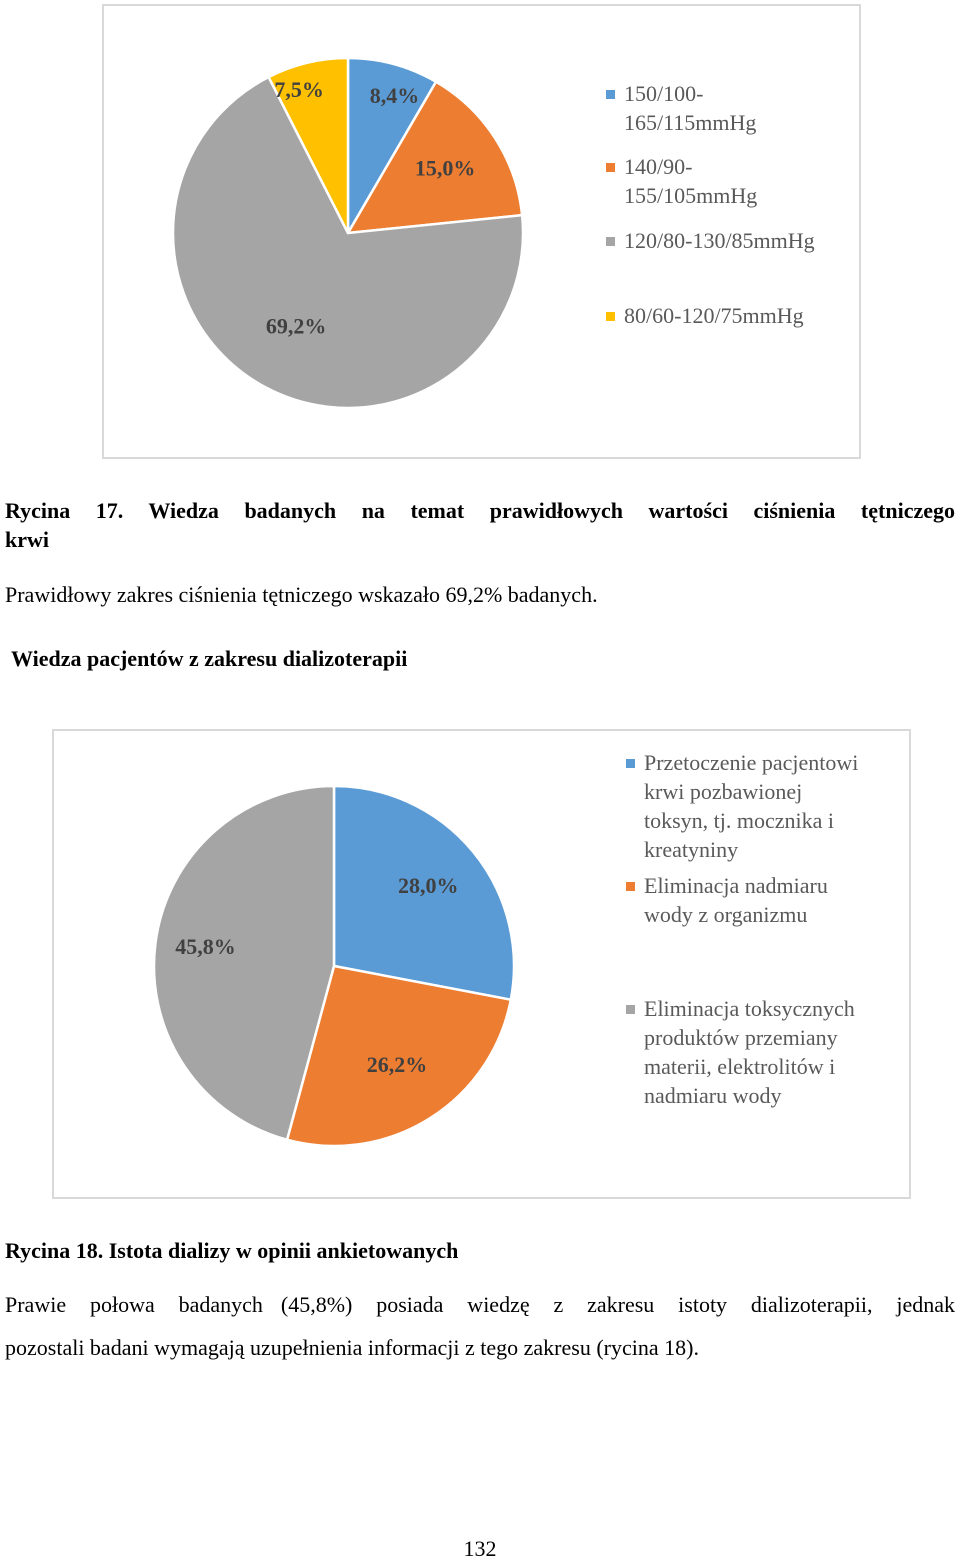 The width and height of the screenshot is (960, 1566). I want to click on pie-slice-przetoczenie-pacjentowi-krwi-pozbawionej, so click(424, 893).